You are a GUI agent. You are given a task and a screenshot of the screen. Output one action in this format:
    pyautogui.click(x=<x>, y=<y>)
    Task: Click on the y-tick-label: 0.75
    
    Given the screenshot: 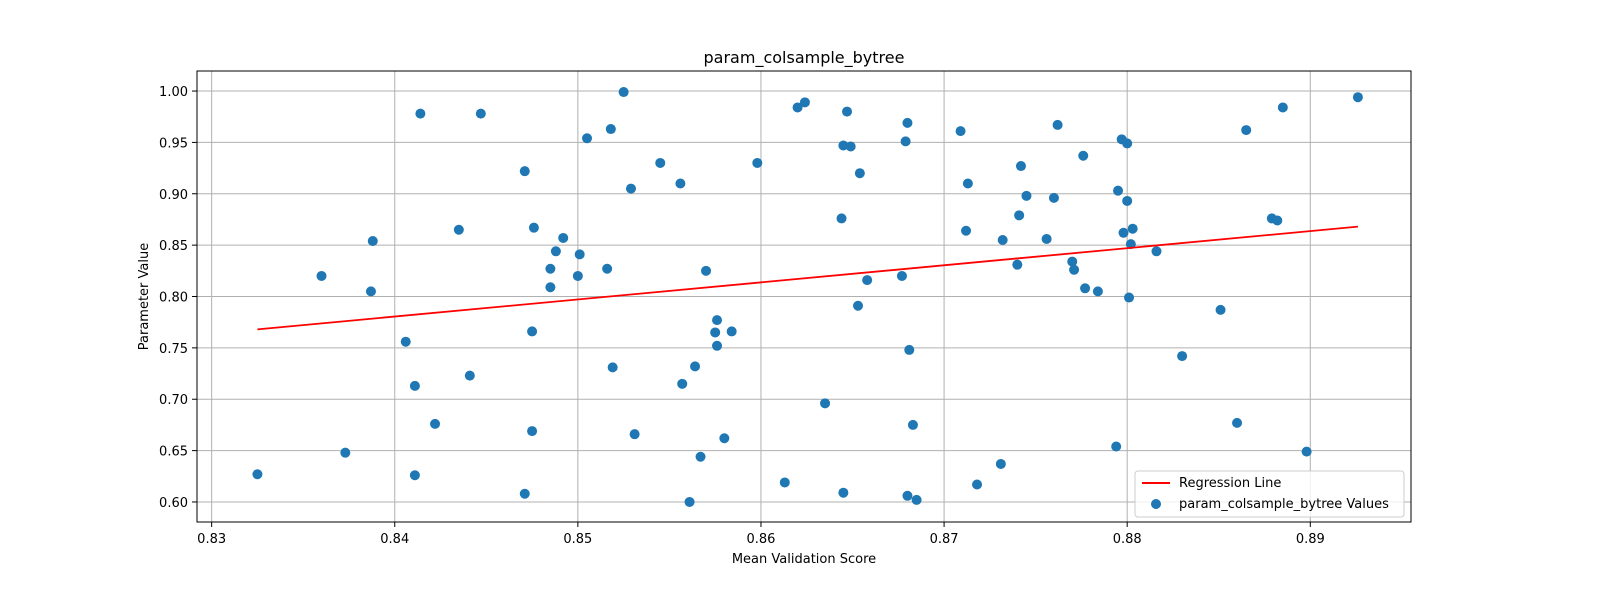 What is the action you would take?
    pyautogui.click(x=173, y=349)
    